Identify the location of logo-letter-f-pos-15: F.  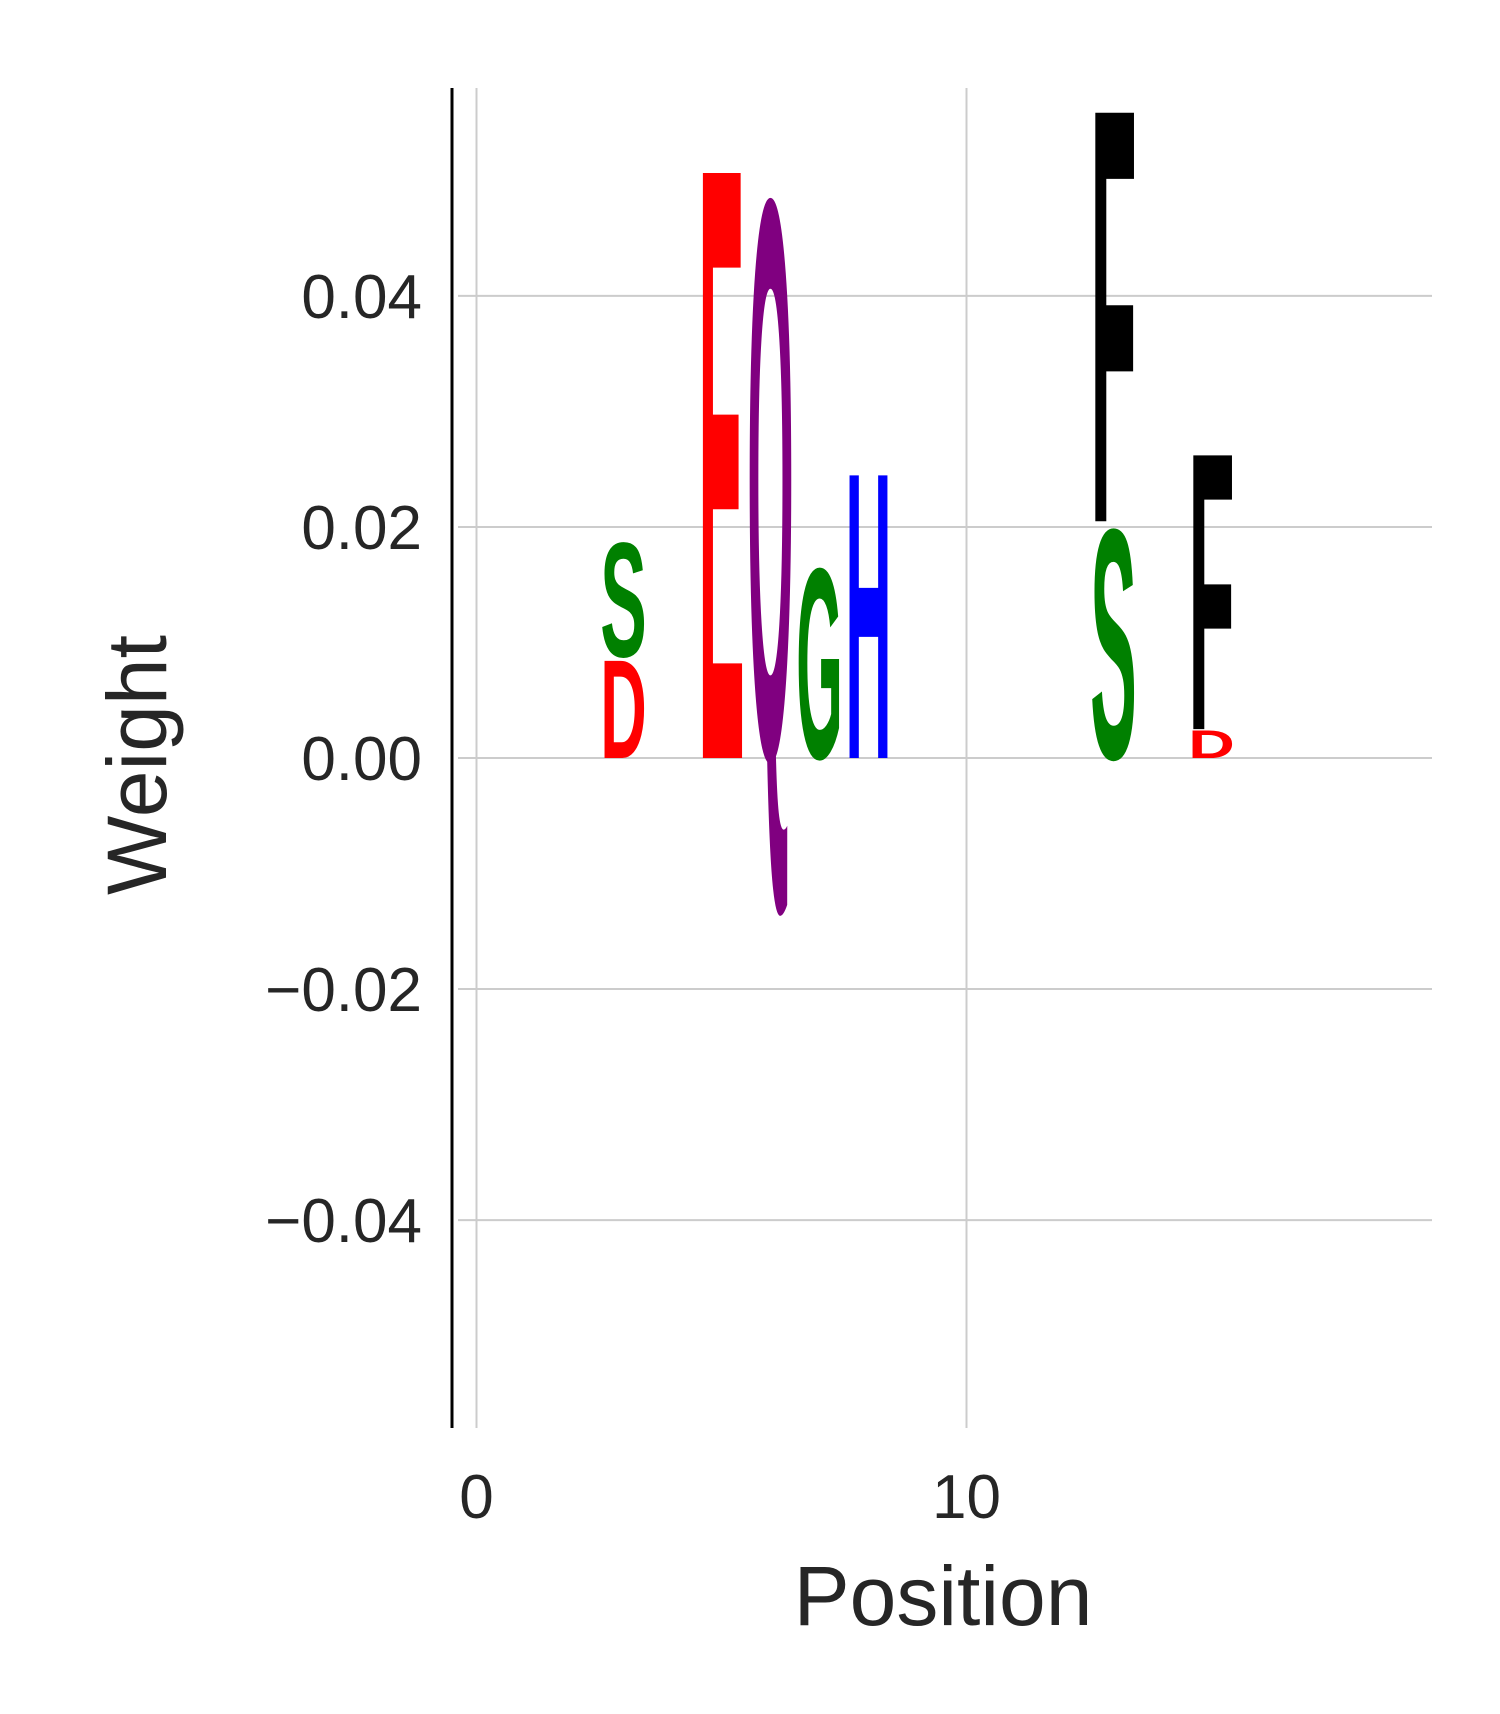
(1211, 591).